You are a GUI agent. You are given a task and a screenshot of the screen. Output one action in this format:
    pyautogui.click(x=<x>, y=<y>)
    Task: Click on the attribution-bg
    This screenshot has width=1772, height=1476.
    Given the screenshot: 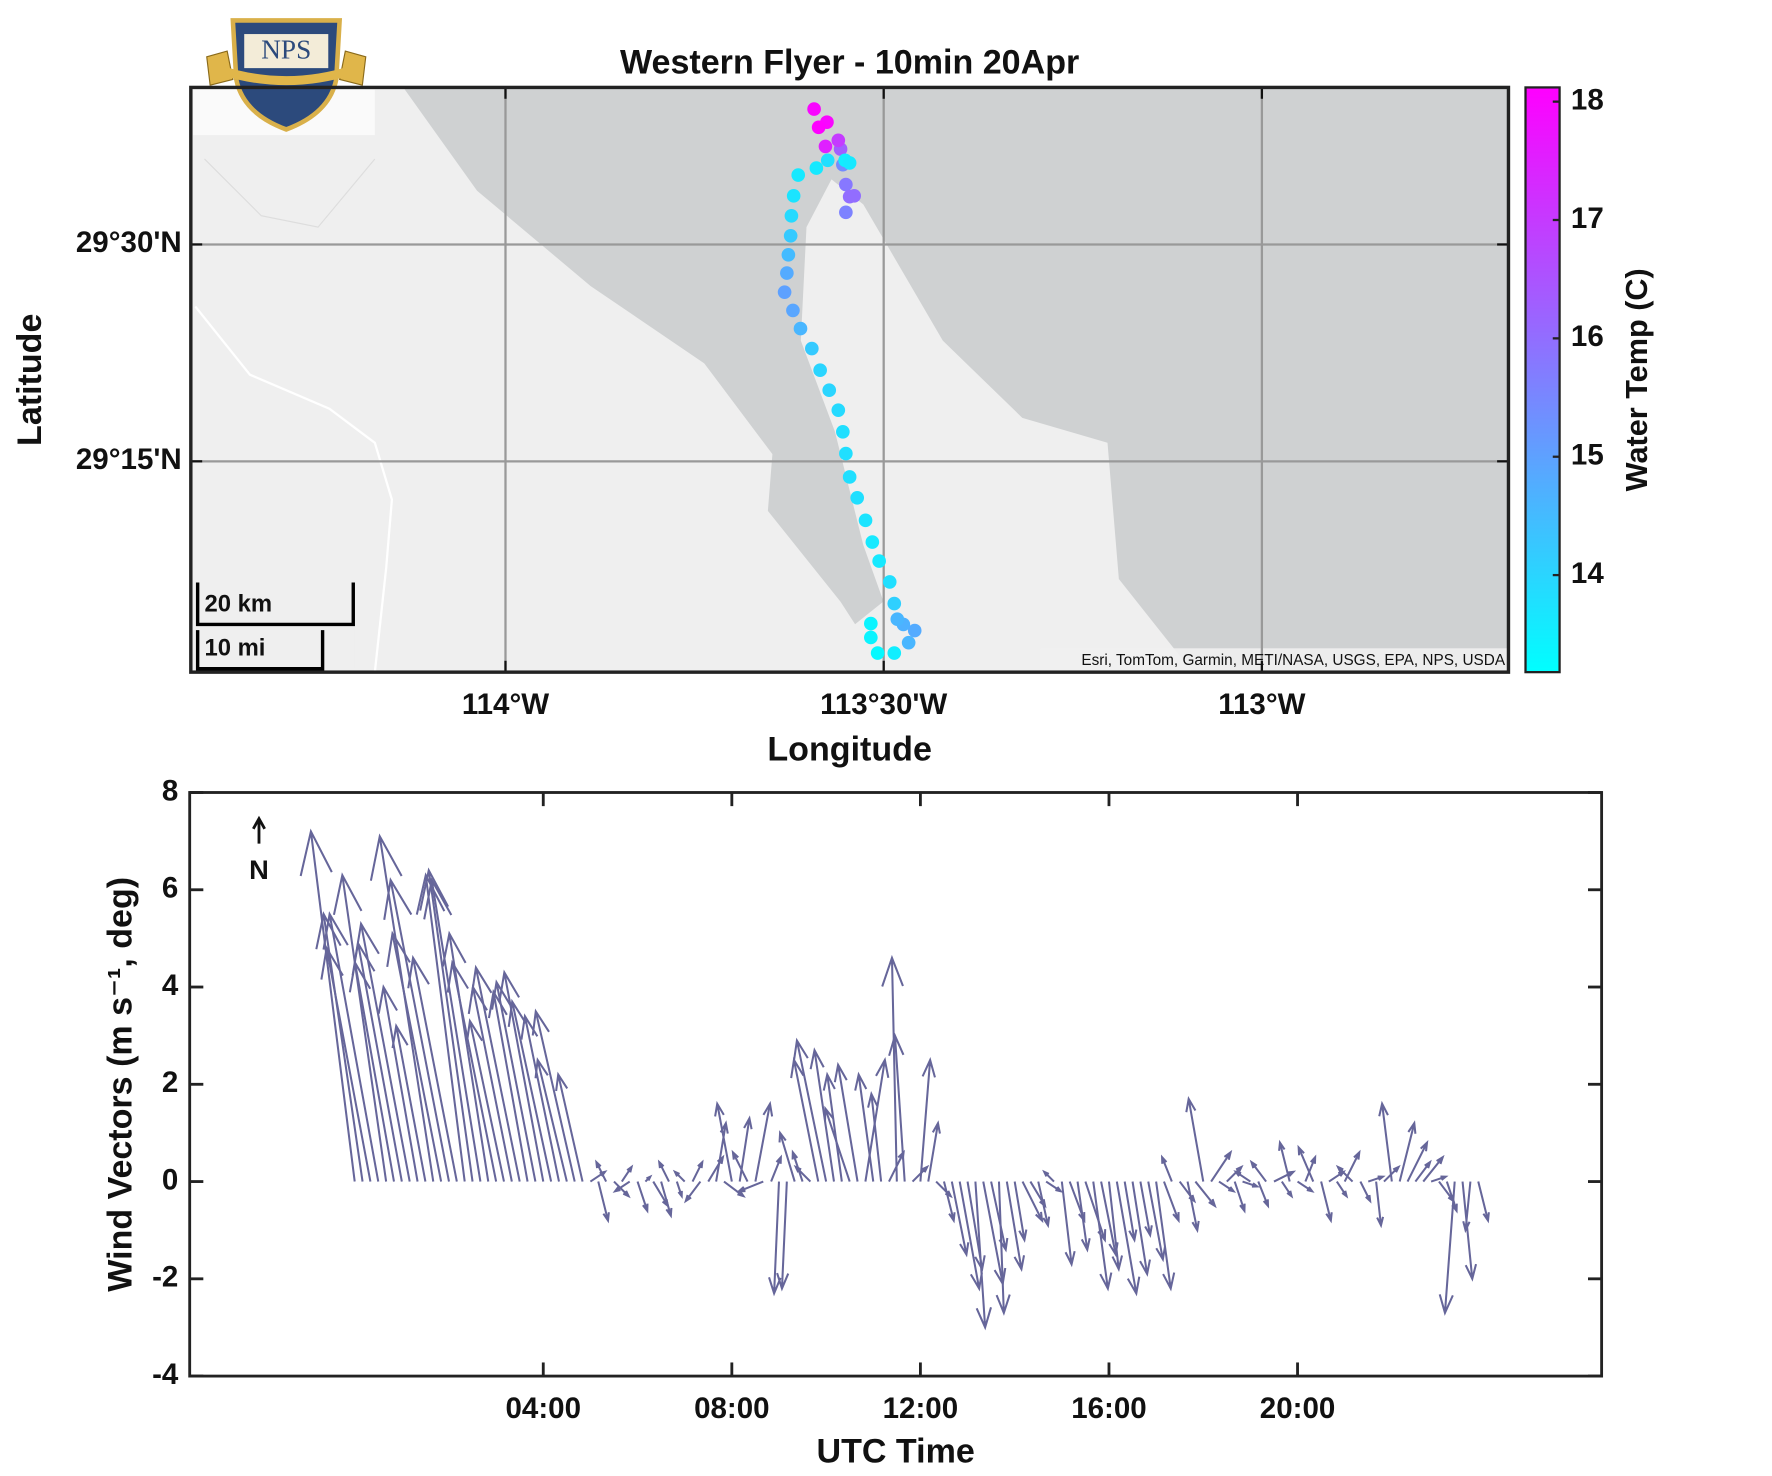 What is the action you would take?
    pyautogui.click(x=1274, y=660)
    